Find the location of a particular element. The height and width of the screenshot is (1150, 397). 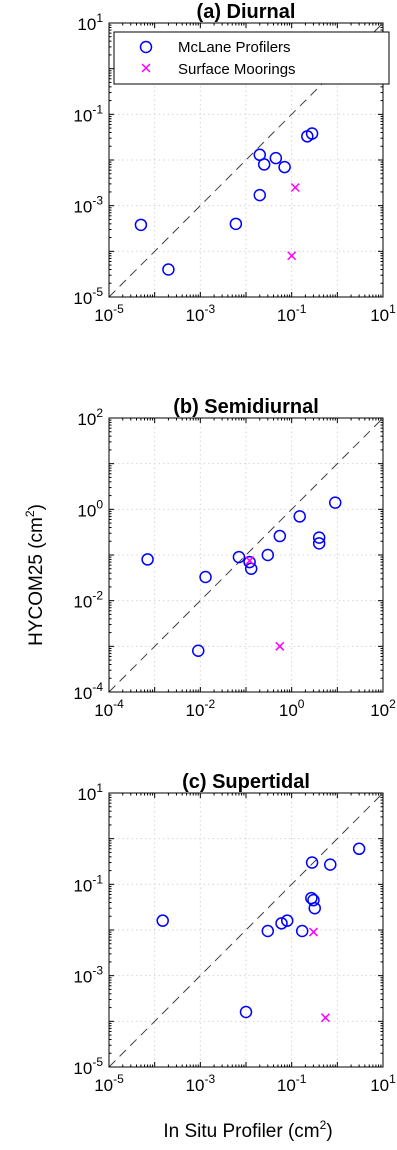

x-tick-label-exponent: 1 is located at coordinates (392, 1079).